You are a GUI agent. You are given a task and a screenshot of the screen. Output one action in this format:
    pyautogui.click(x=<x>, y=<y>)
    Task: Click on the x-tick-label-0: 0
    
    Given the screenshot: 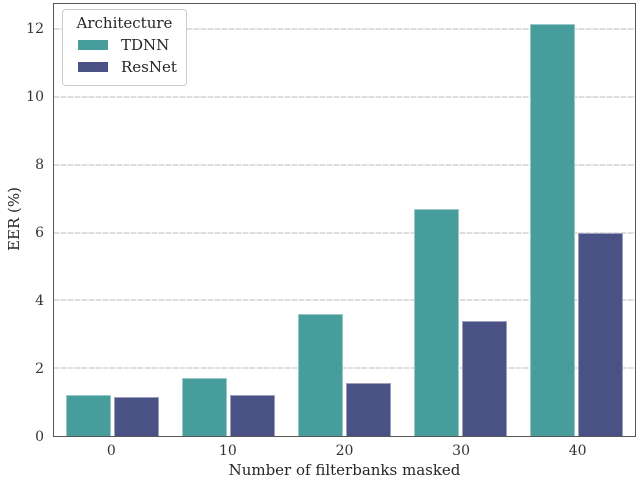 What is the action you would take?
    pyautogui.click(x=111, y=451)
    